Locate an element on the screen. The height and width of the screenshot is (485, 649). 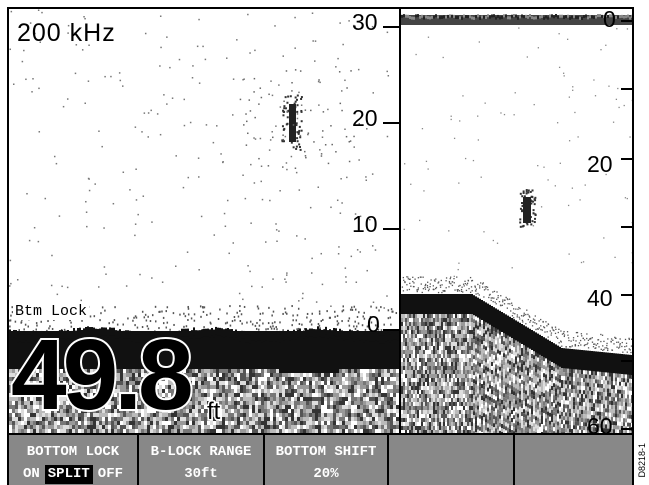
b-lock-range-title: B-LOCK RANGE is located at coordinates (201, 452).